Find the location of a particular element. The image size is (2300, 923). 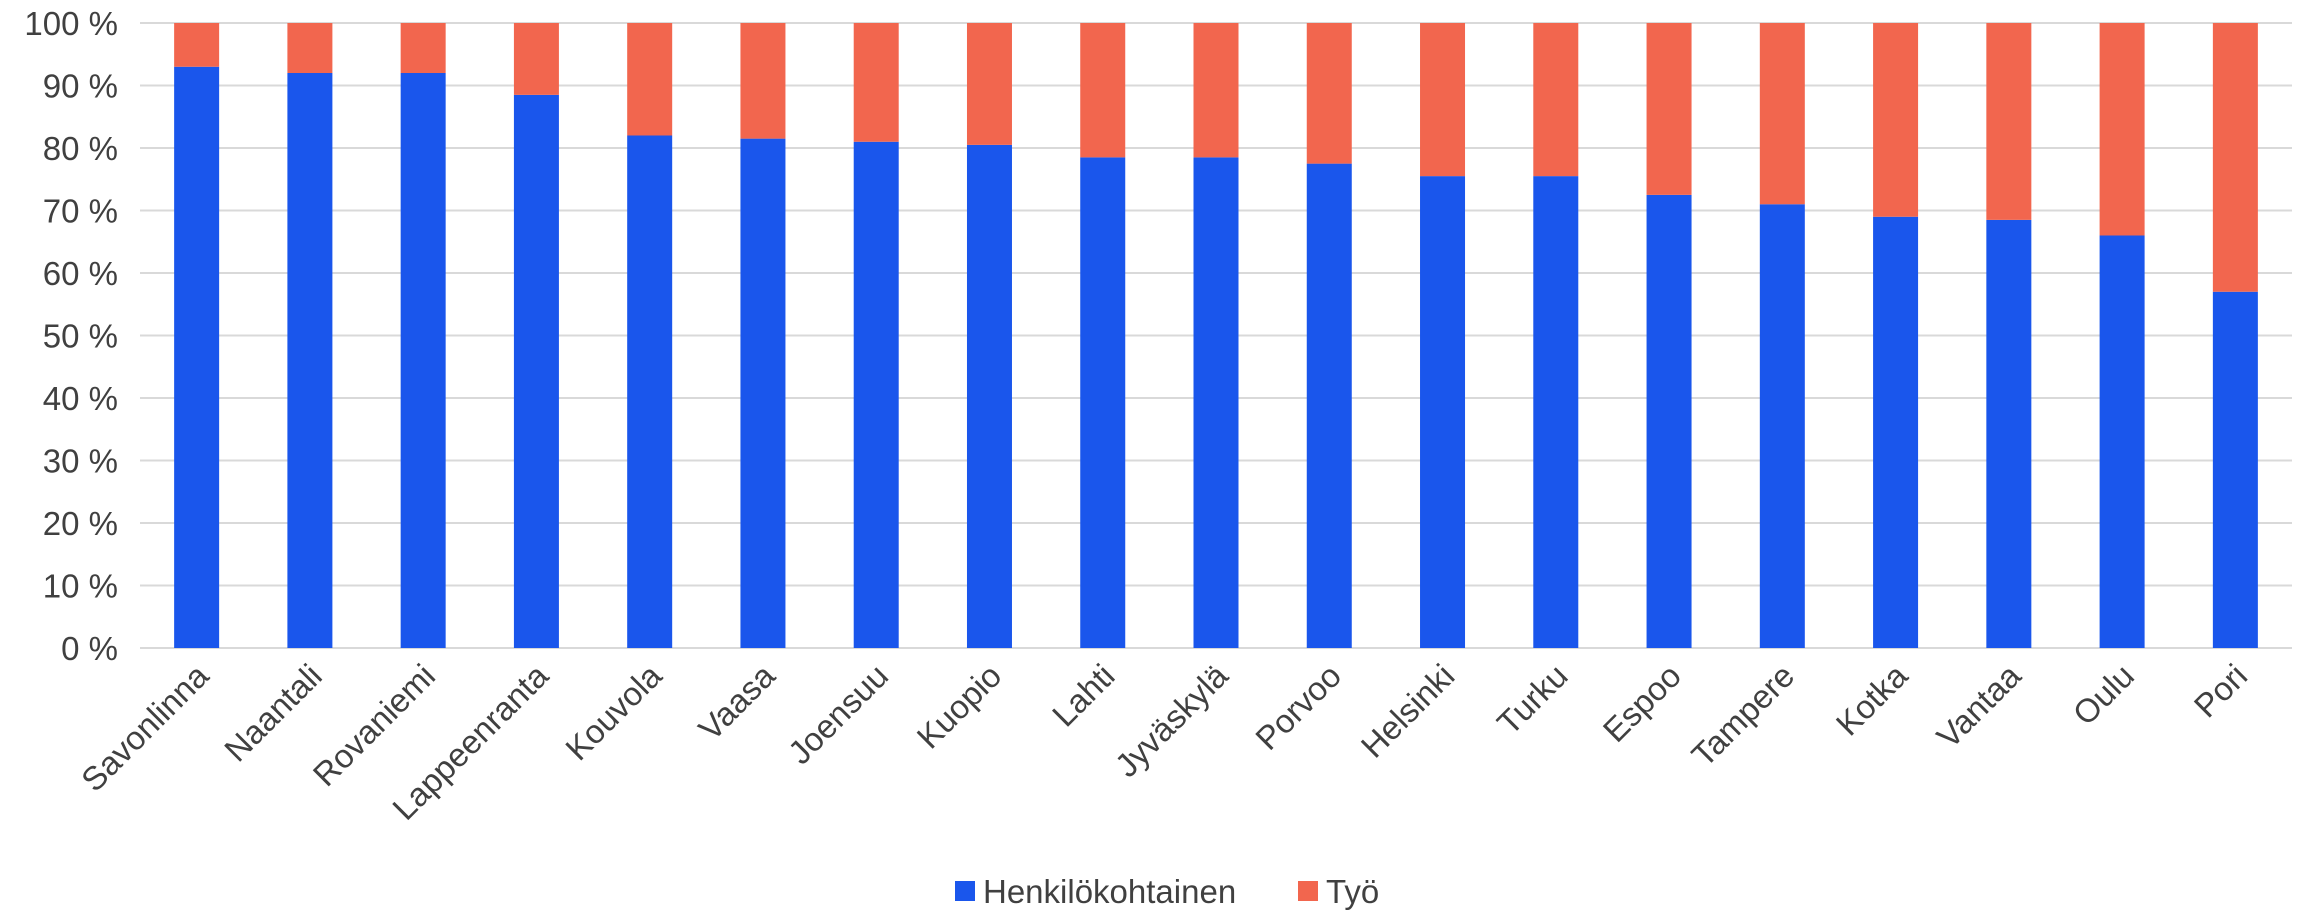

y-tick-label: 90 % is located at coordinates (80, 86).